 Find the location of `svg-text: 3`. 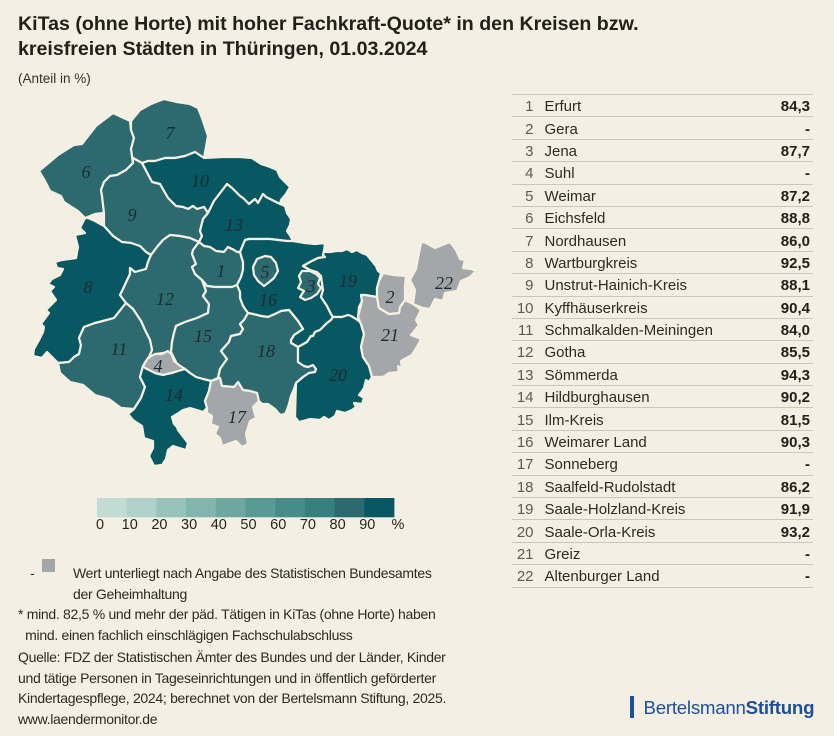

svg-text: 3 is located at coordinates (311, 286).